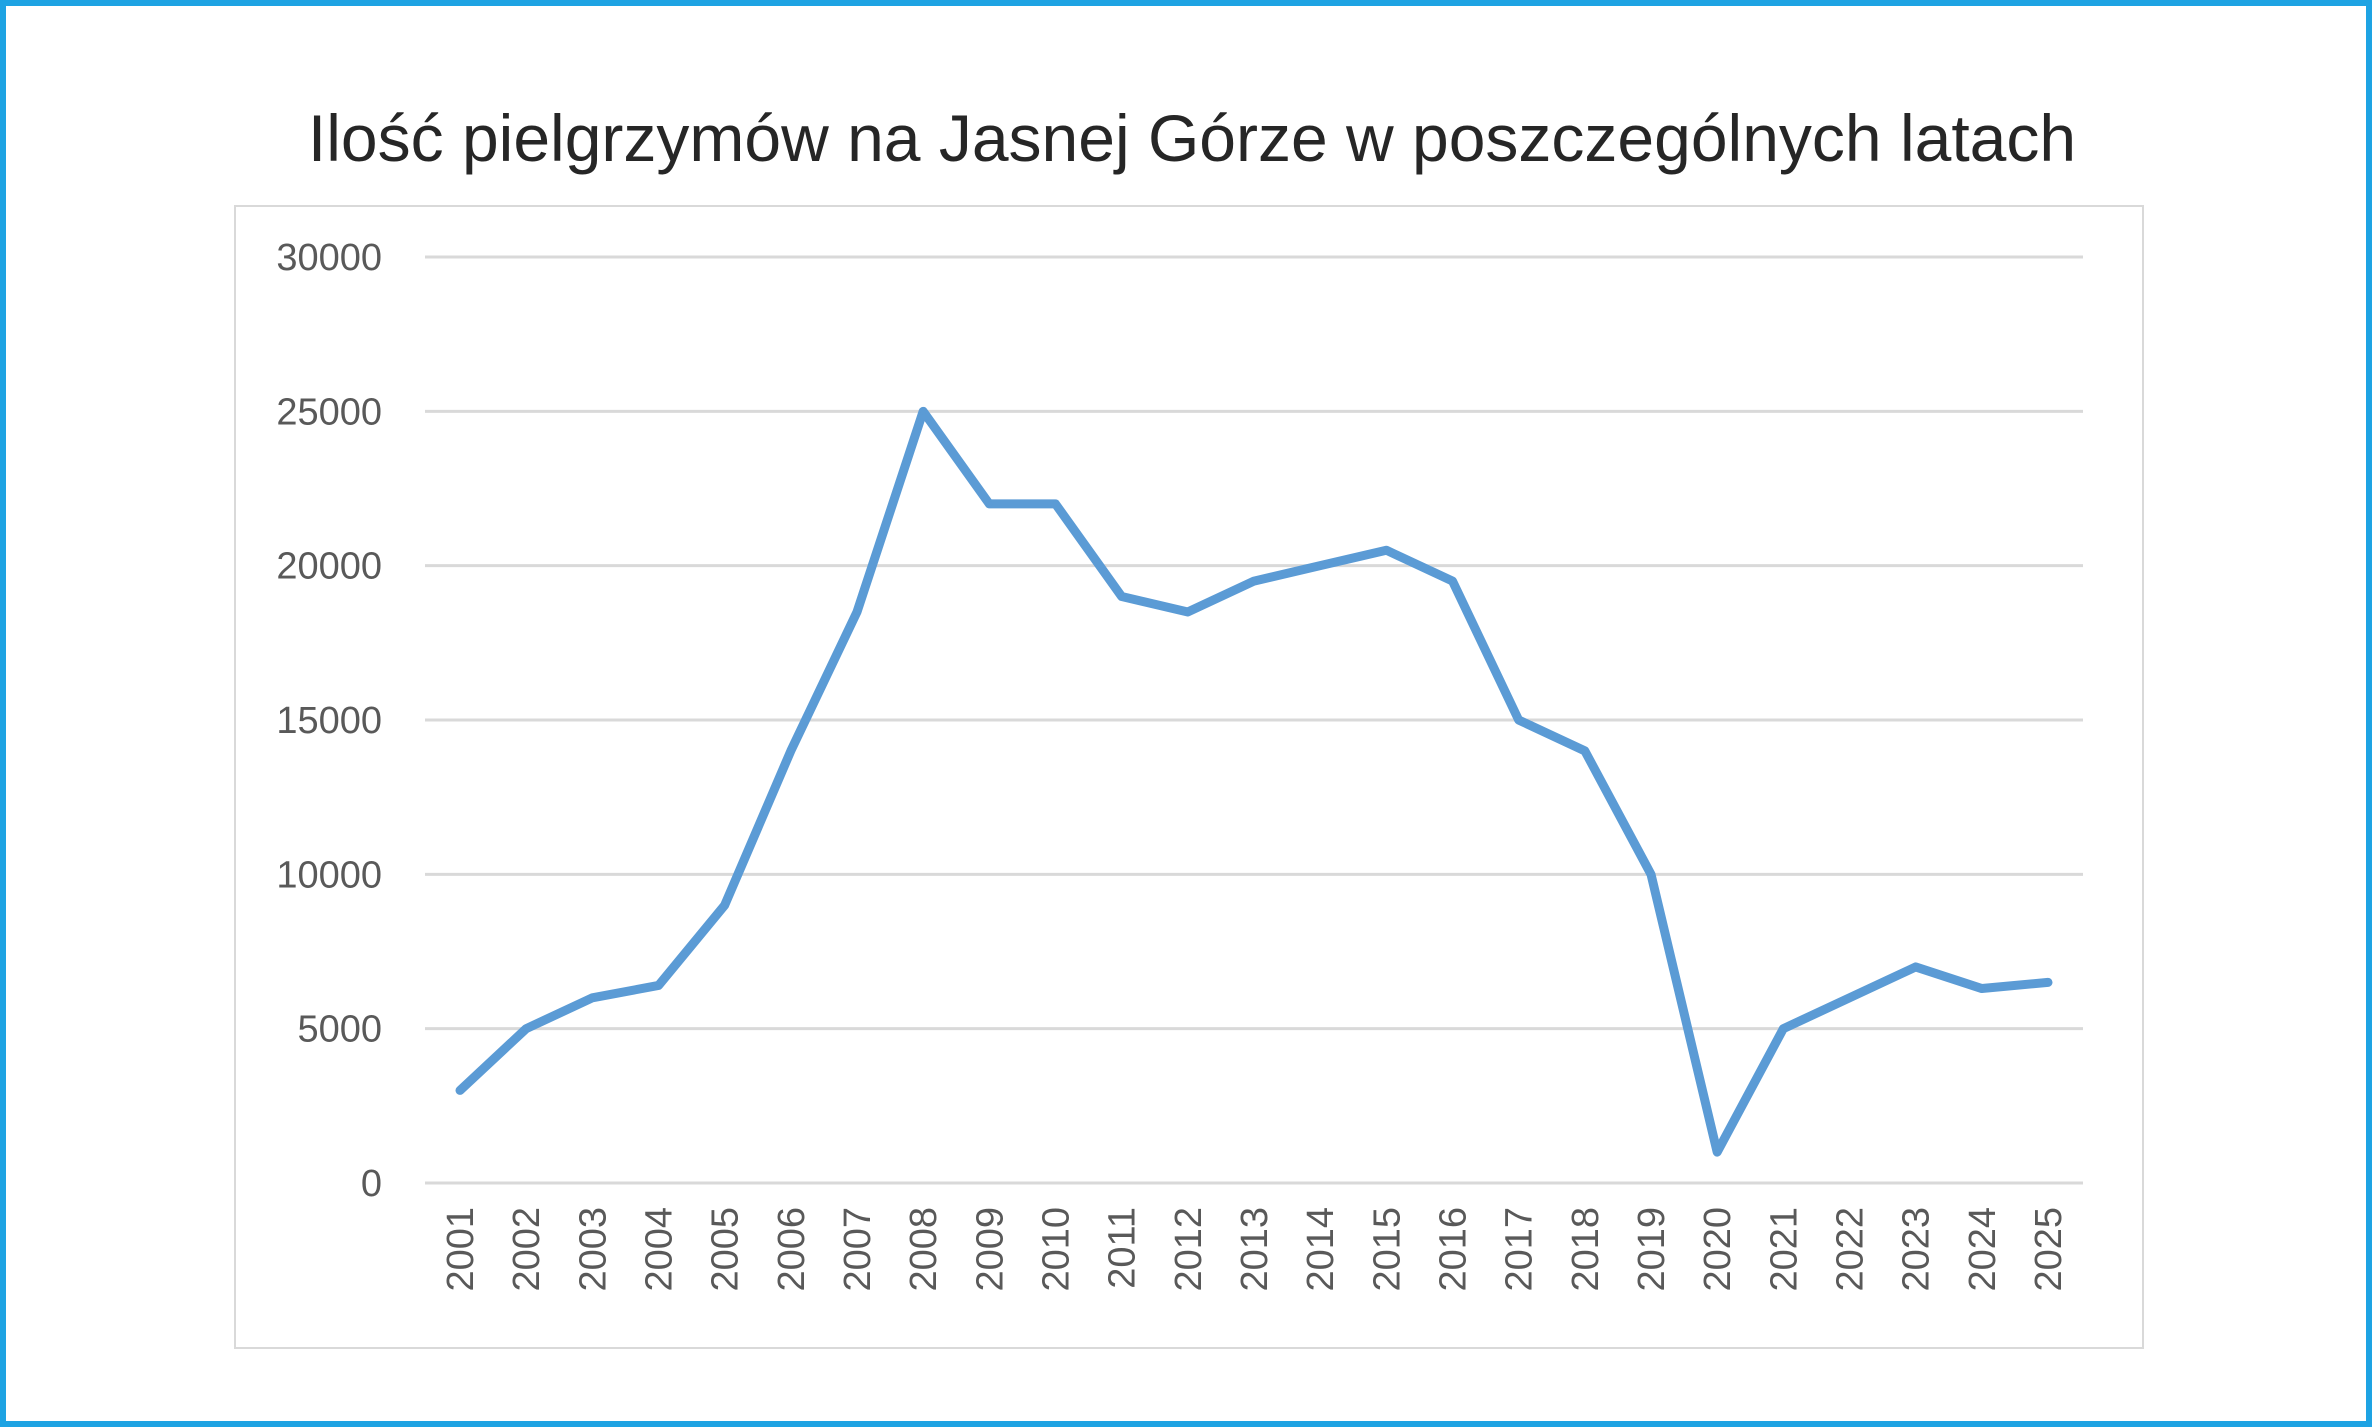 Image resolution: width=2372 pixels, height=1427 pixels. What do you see at coordinates (2049, 1249) in the screenshot?
I see `x-tick-label: 2025` at bounding box center [2049, 1249].